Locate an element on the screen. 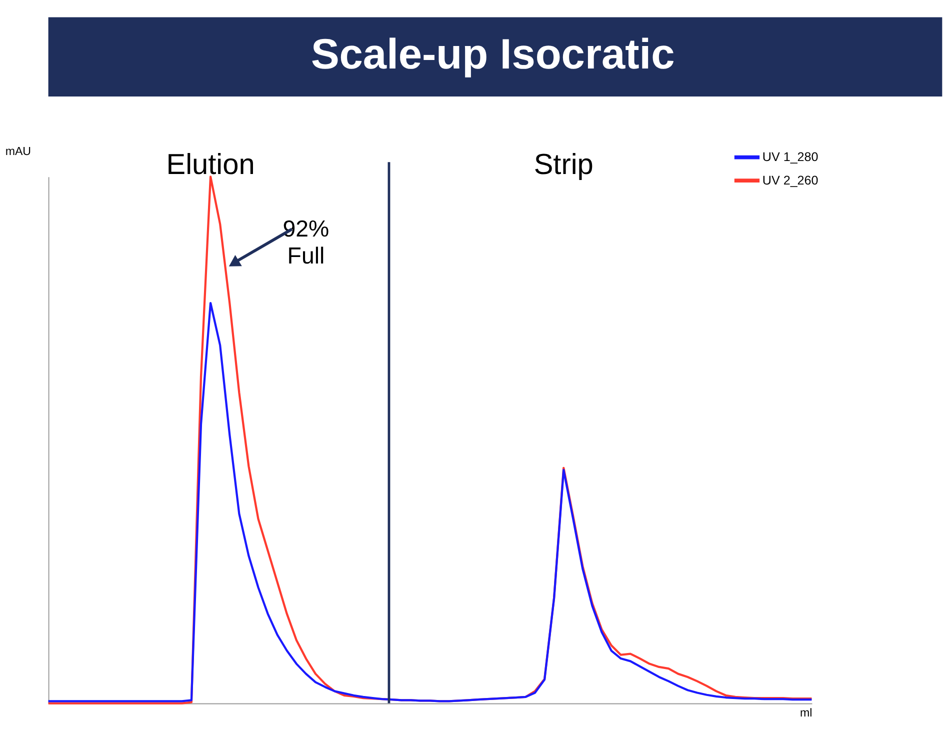 This screenshot has width=947, height=756. x-axis-title: ml is located at coordinates (806, 713).